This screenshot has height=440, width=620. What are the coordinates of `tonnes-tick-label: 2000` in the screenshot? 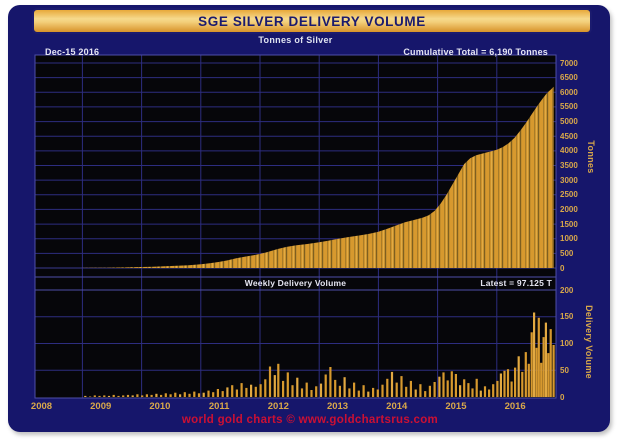 It's located at (569, 209).